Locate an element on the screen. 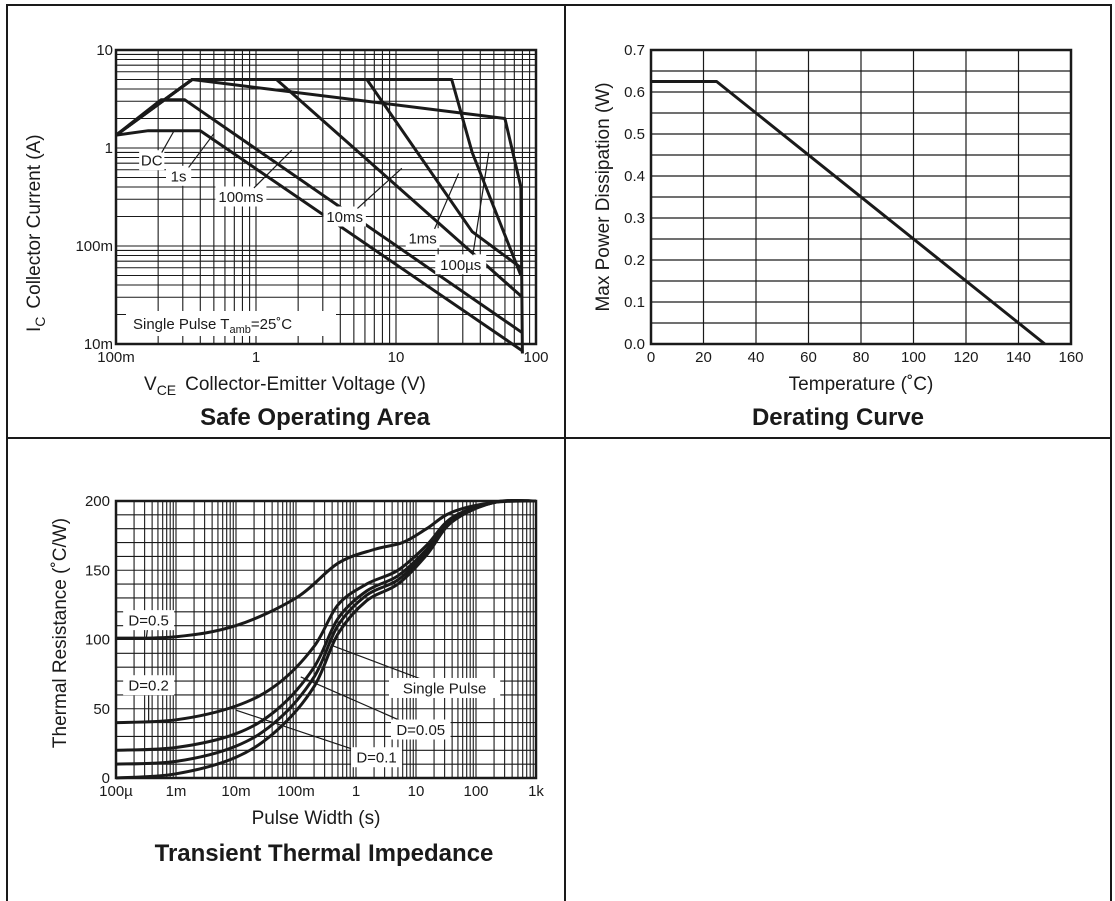 This screenshot has height=901, width=1115. transient-curve-label-2: D=0.1 is located at coordinates (376, 758).